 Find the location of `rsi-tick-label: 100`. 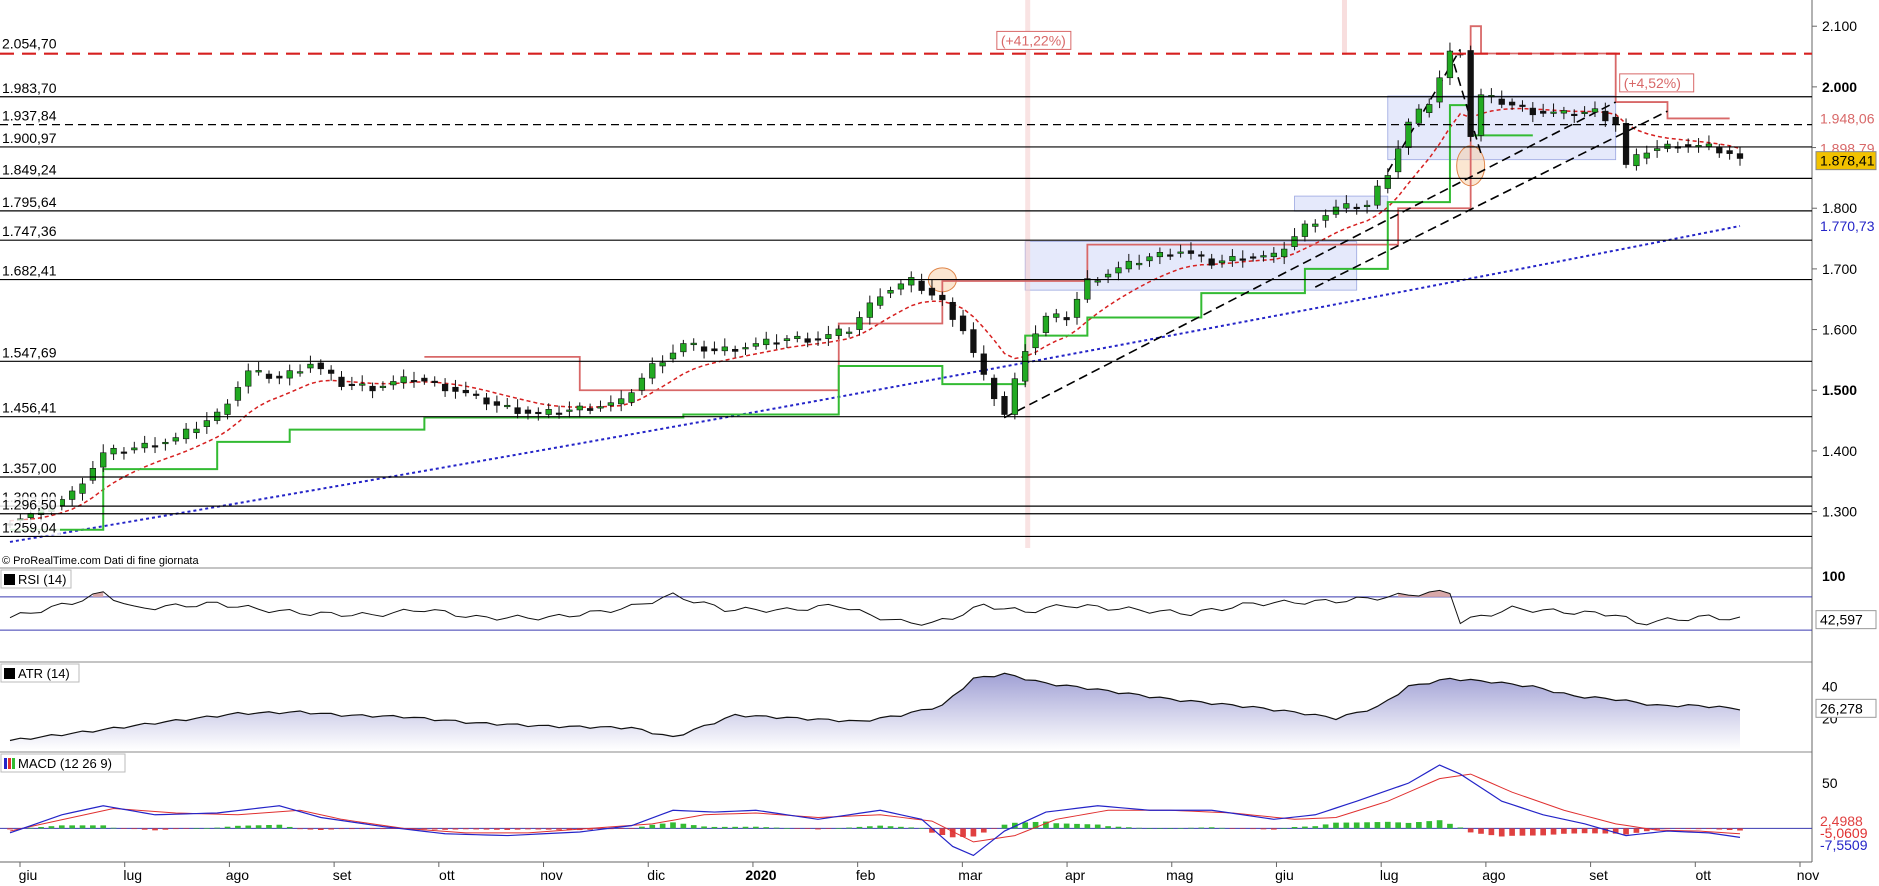

rsi-tick-label: 100 is located at coordinates (1834, 576).